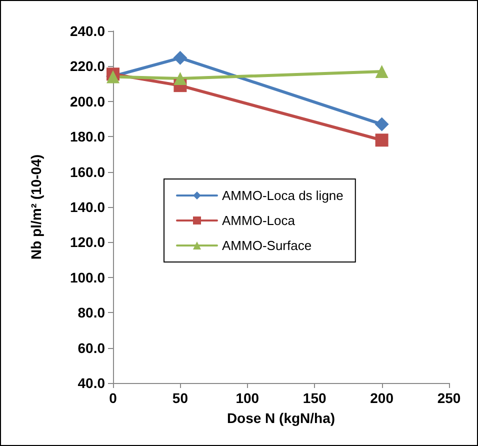  What do you see at coordinates (88, 207) in the screenshot?
I see `y-tick-label: 140.0` at bounding box center [88, 207].